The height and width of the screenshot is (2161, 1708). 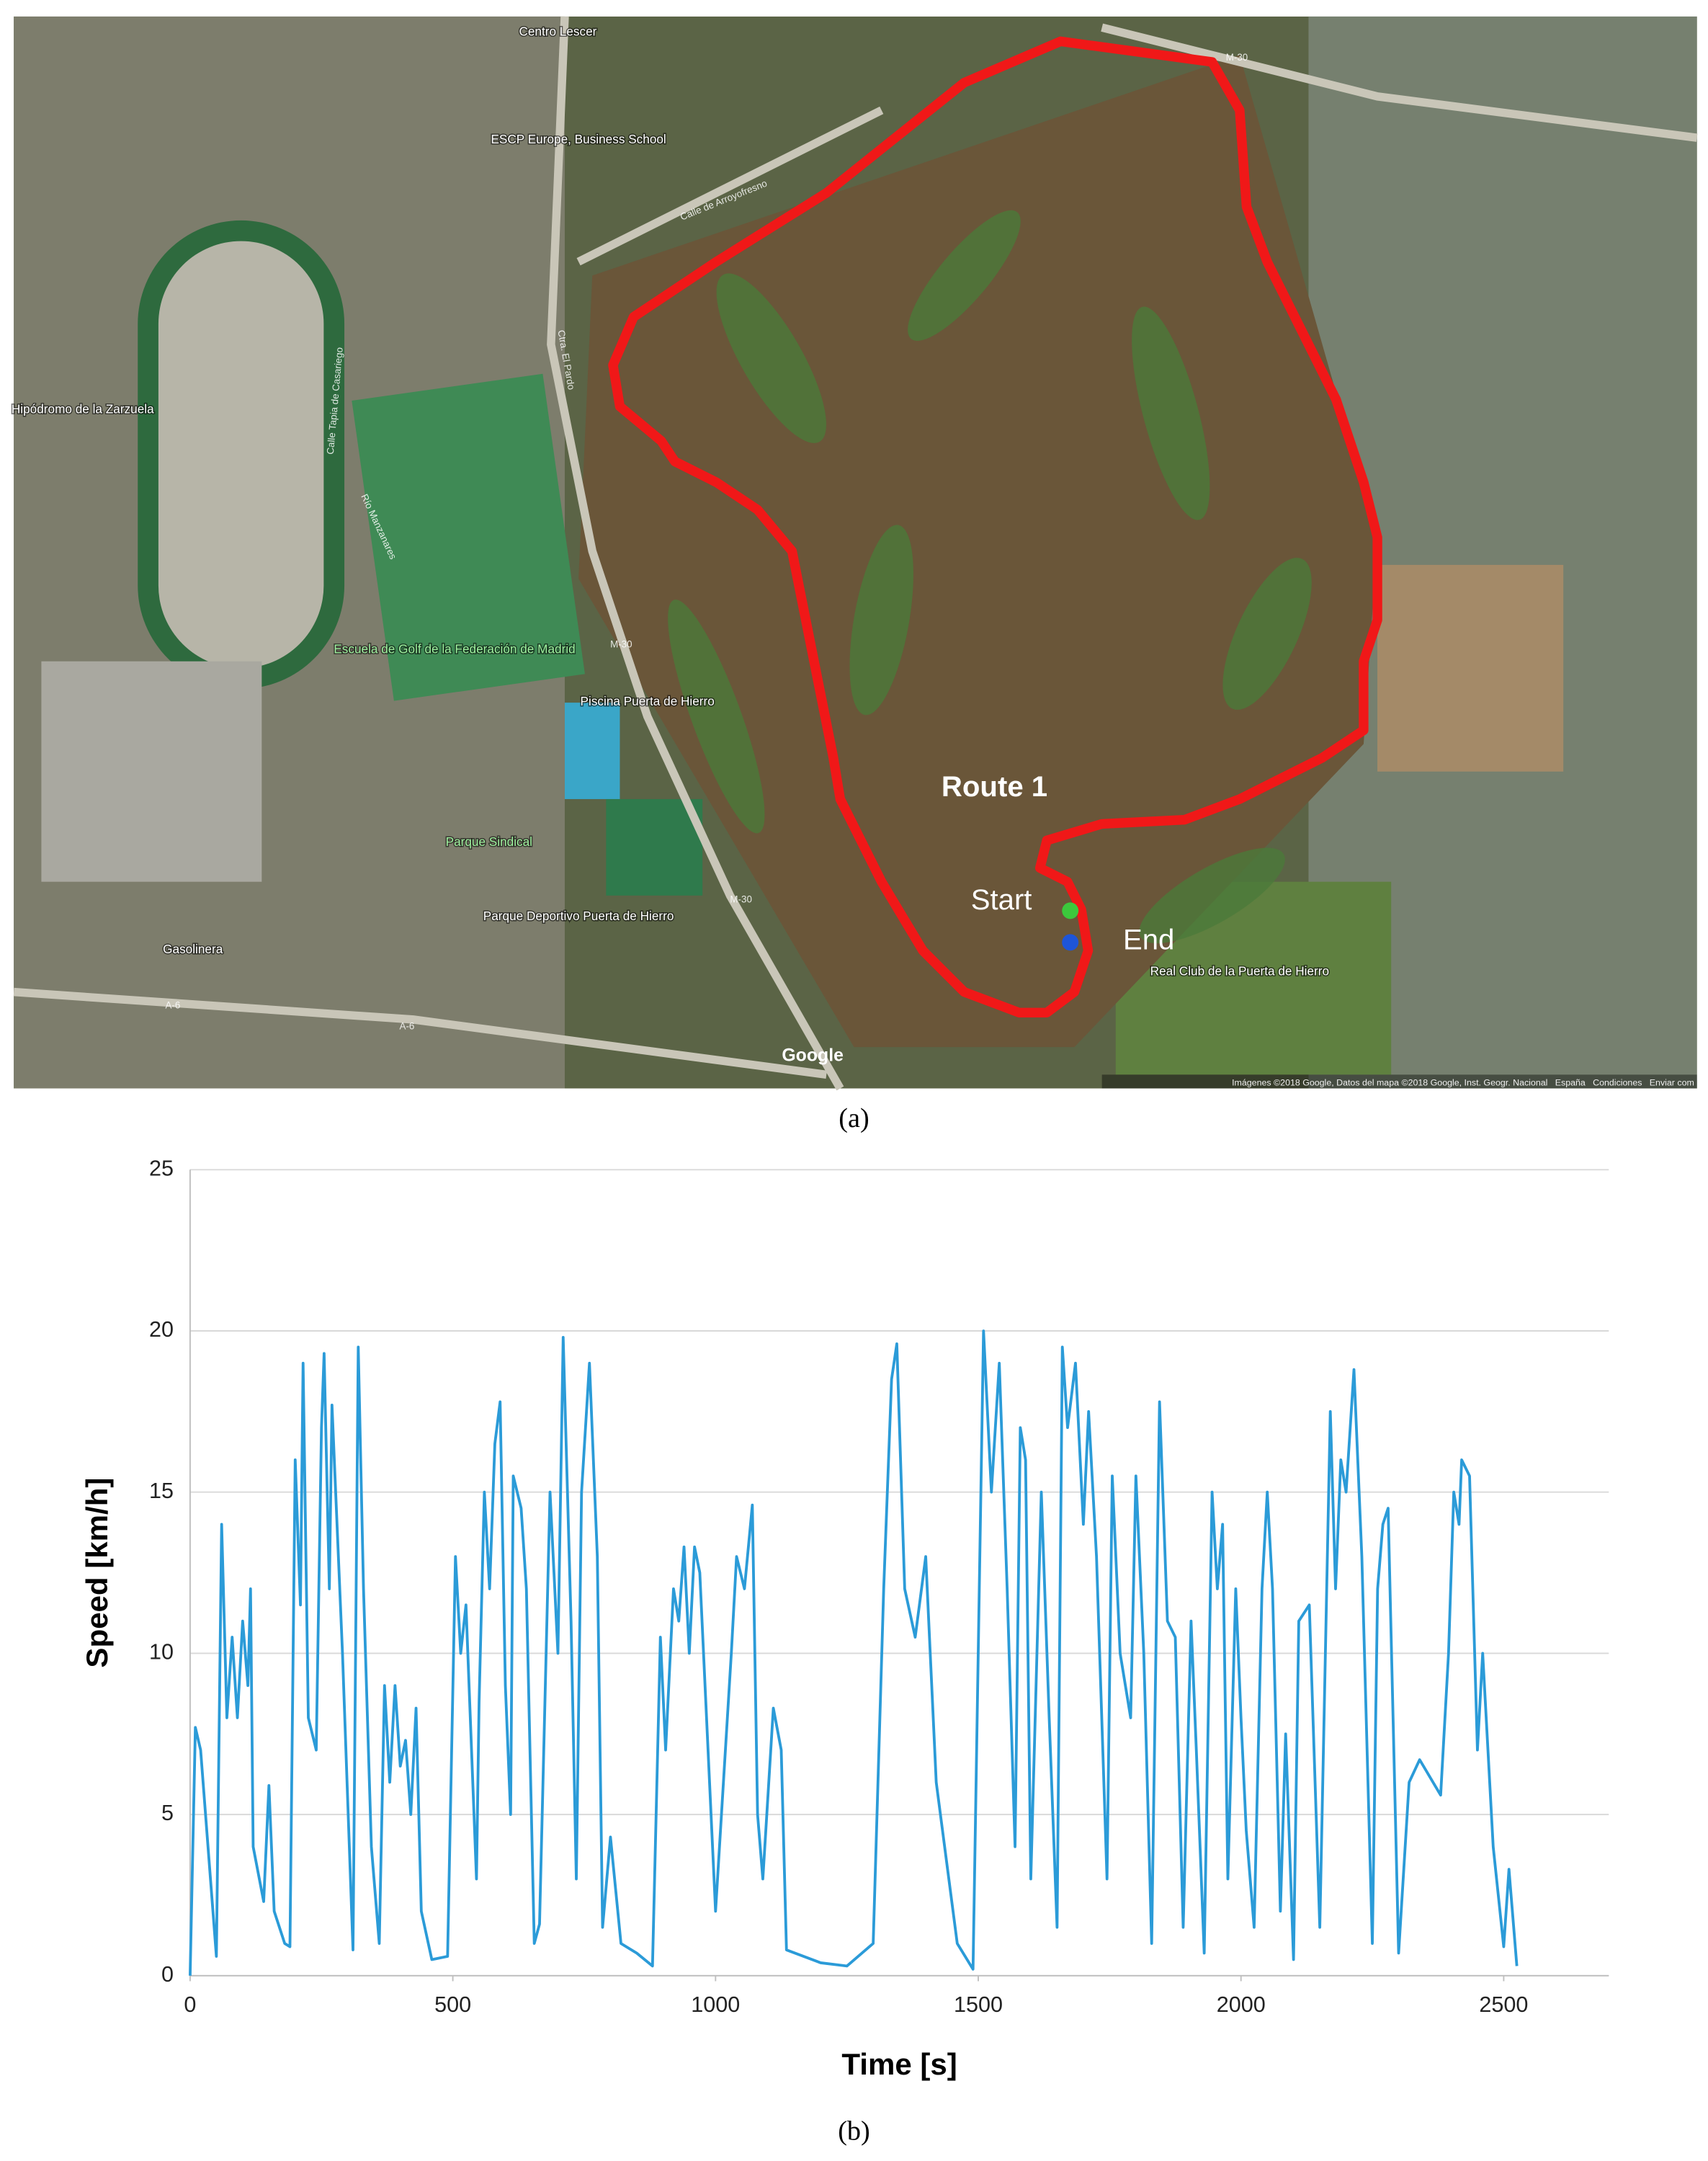 I want to click on caption: (a), so click(x=854, y=1118).